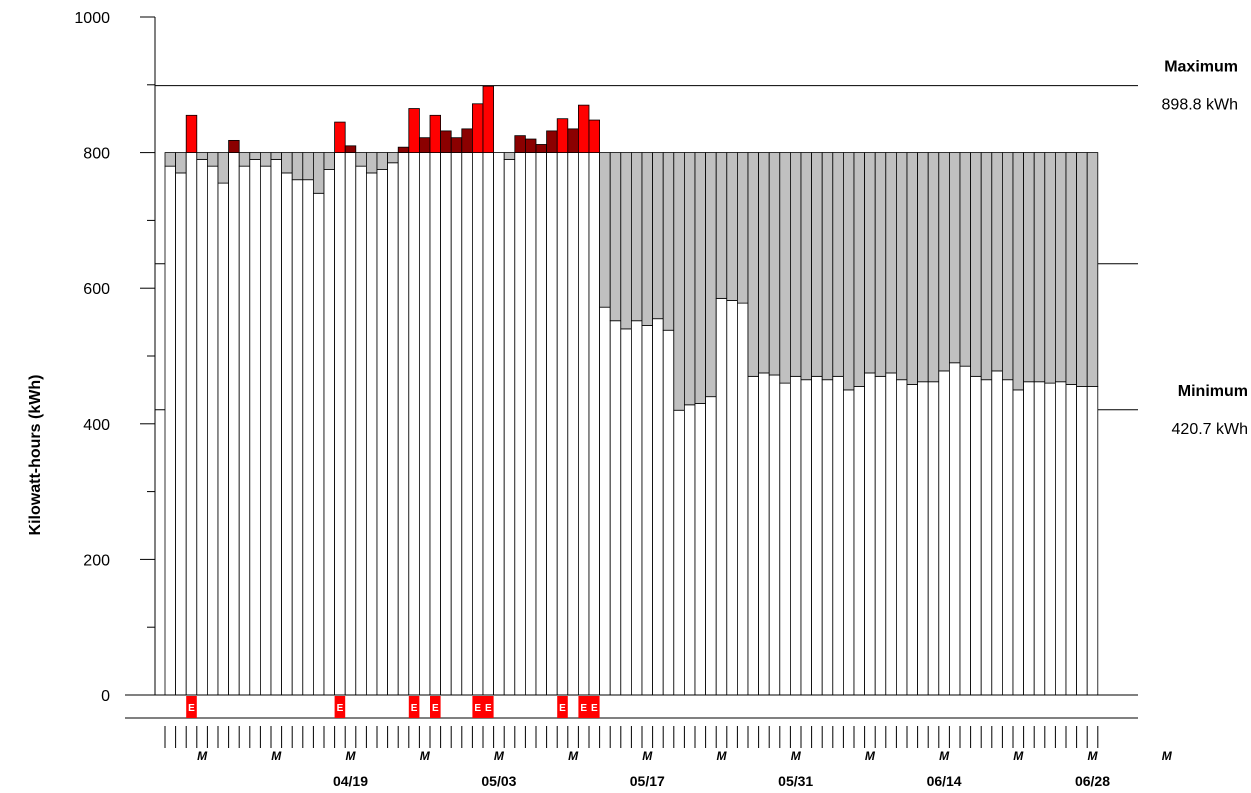  Describe the element at coordinates (1200, 105) in the screenshot. I see `maximum-value: 898.8 kWh` at that location.